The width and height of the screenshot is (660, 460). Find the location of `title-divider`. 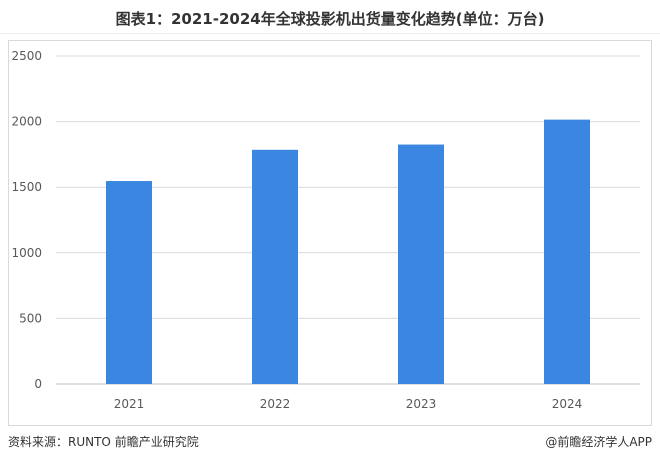

title-divider is located at coordinates (330, 33).